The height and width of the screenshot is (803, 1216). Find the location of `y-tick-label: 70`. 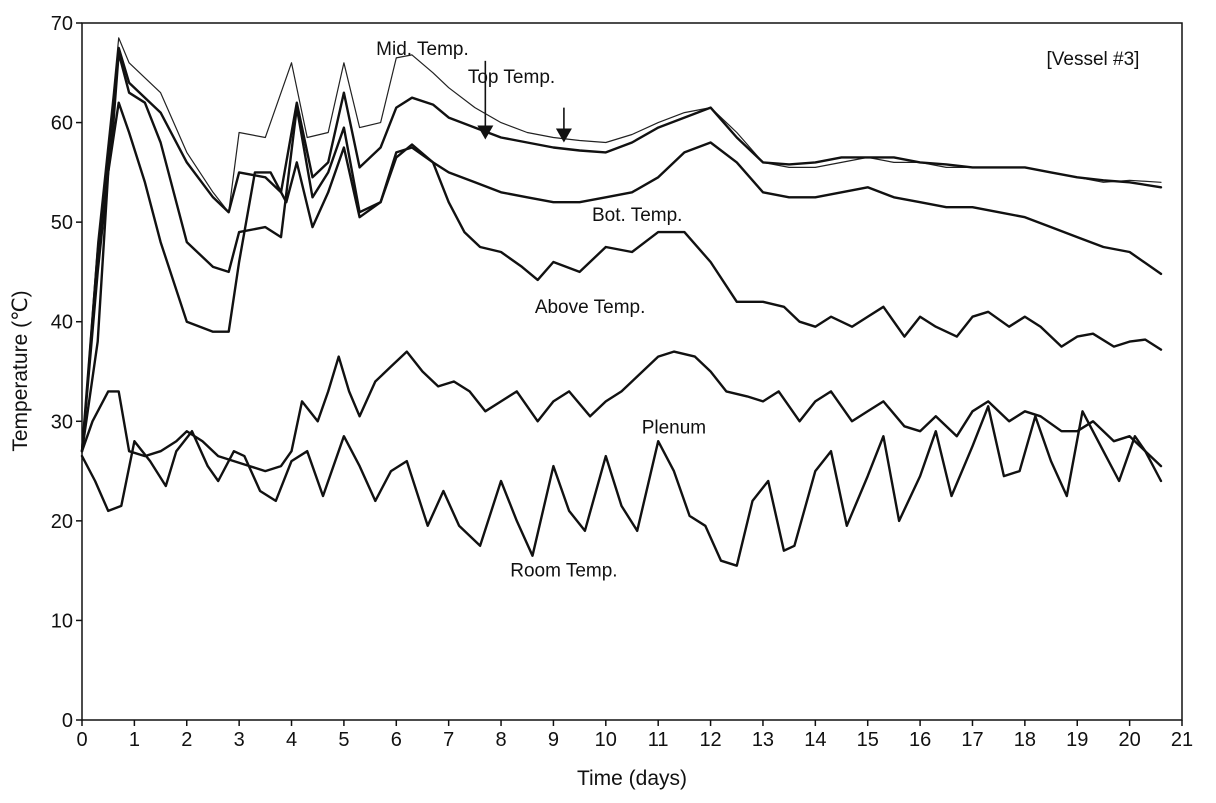

y-tick-label: 70 is located at coordinates (62, 24).